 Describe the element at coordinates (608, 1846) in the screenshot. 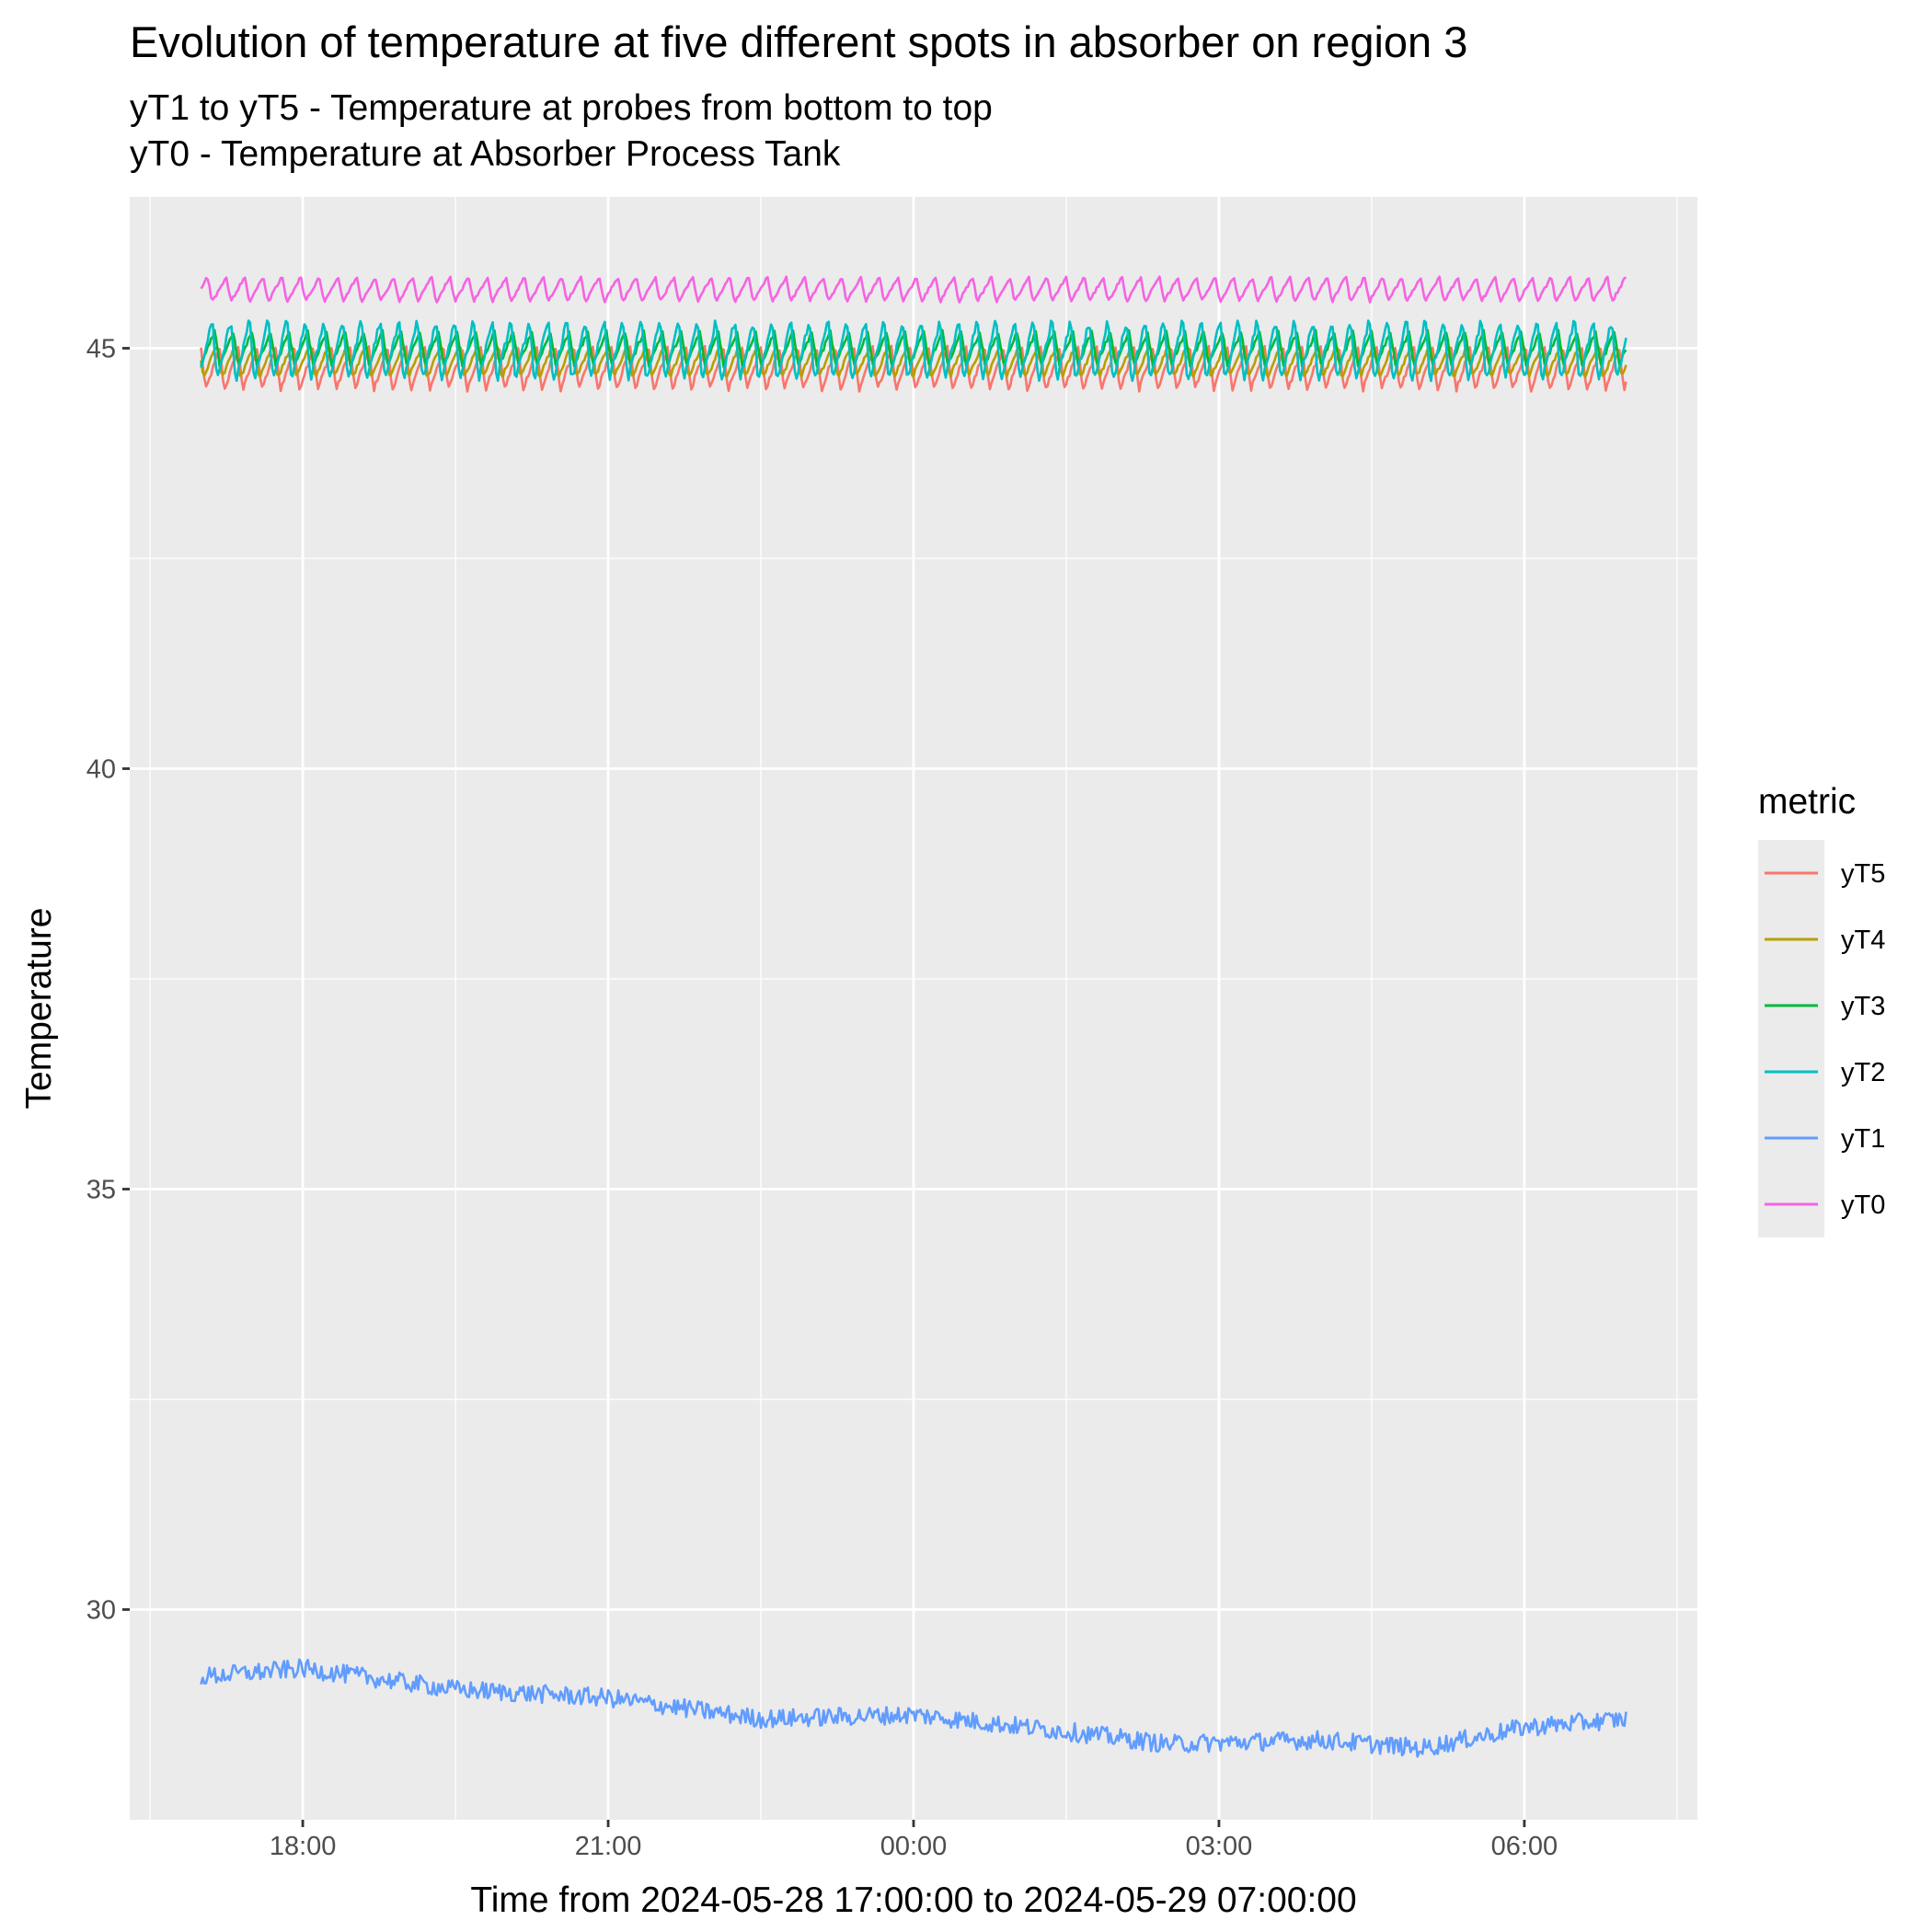

I see `x-tick-label: 21:00` at that location.